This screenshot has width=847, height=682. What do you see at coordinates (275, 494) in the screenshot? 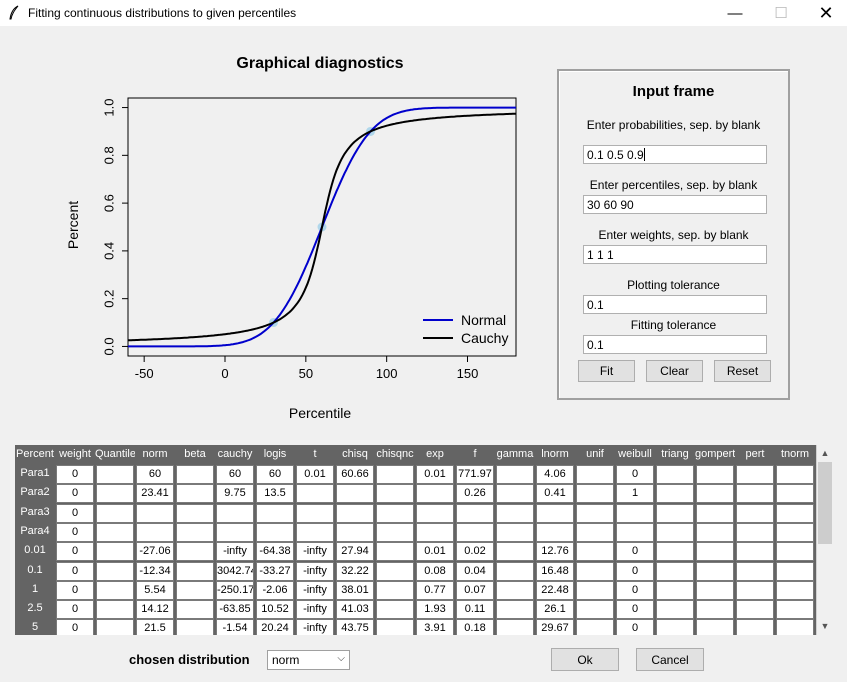
I see `table-cell-input: 13.5` at bounding box center [275, 494].